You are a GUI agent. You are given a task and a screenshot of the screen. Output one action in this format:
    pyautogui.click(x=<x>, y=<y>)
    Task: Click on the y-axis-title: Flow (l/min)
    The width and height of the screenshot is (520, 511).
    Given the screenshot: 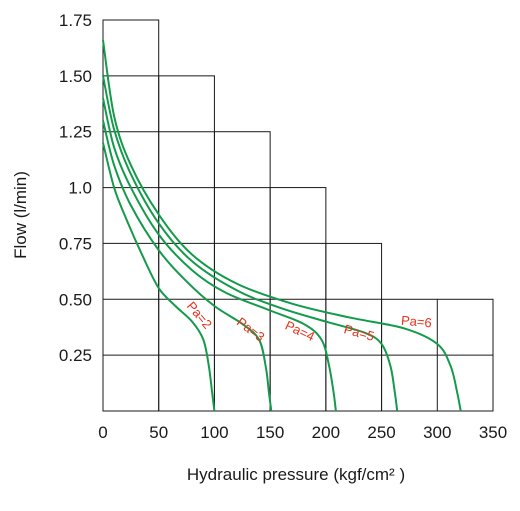 What is the action you would take?
    pyautogui.click(x=20, y=215)
    